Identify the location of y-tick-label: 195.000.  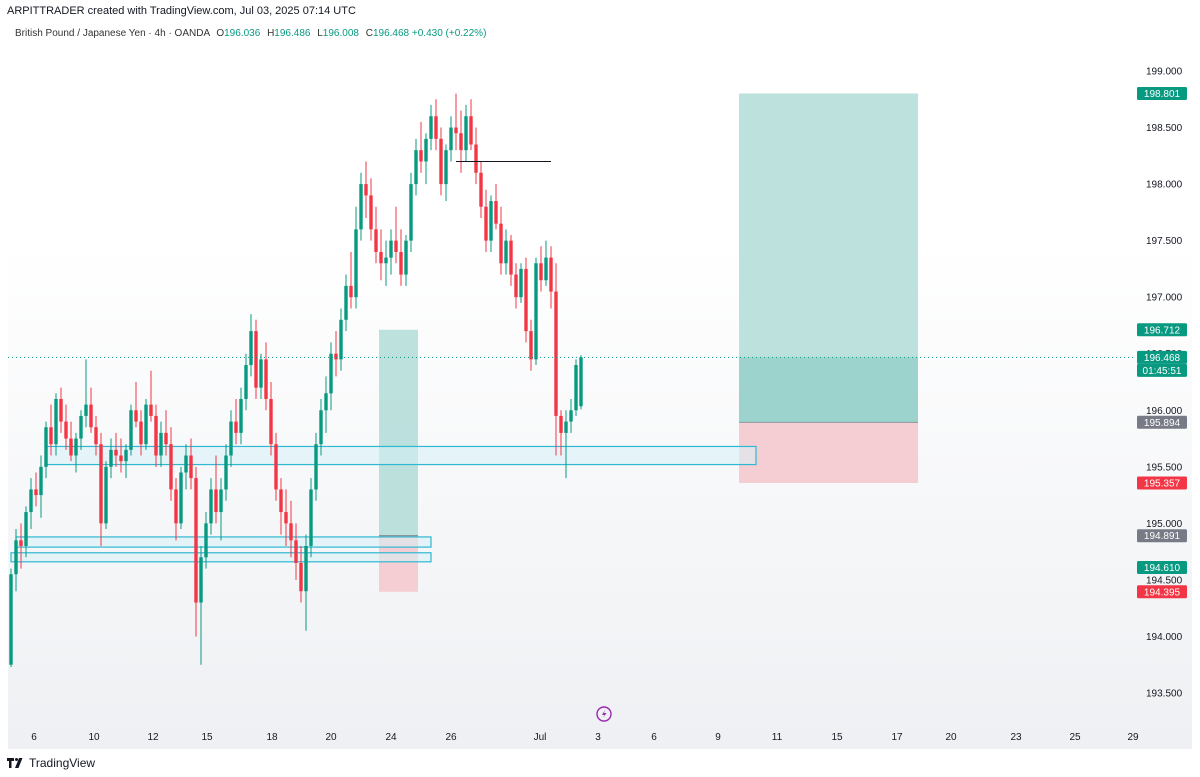
(1164, 524).